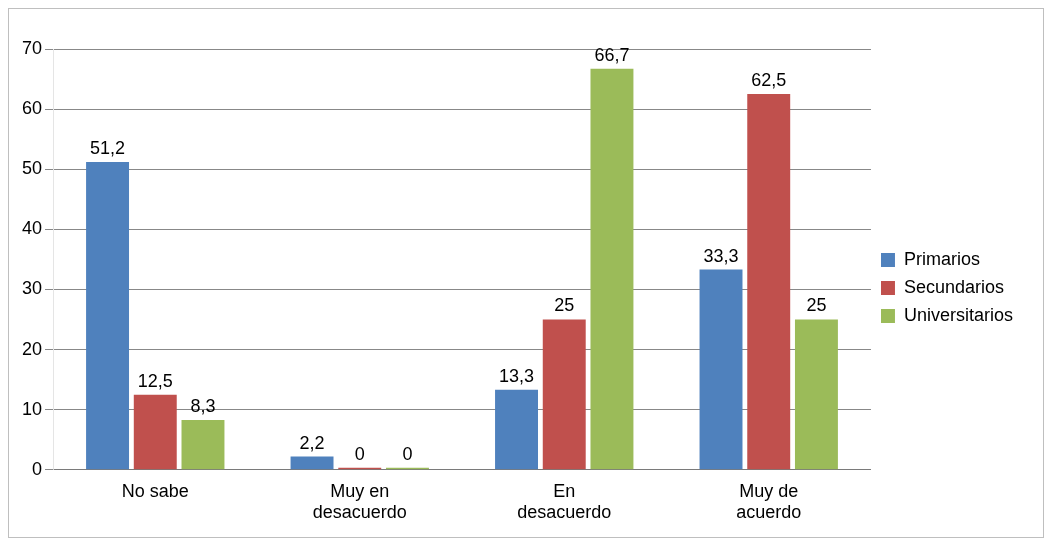 This screenshot has width=1054, height=548. What do you see at coordinates (769, 80) in the screenshot?
I see `data-label: 62,5` at bounding box center [769, 80].